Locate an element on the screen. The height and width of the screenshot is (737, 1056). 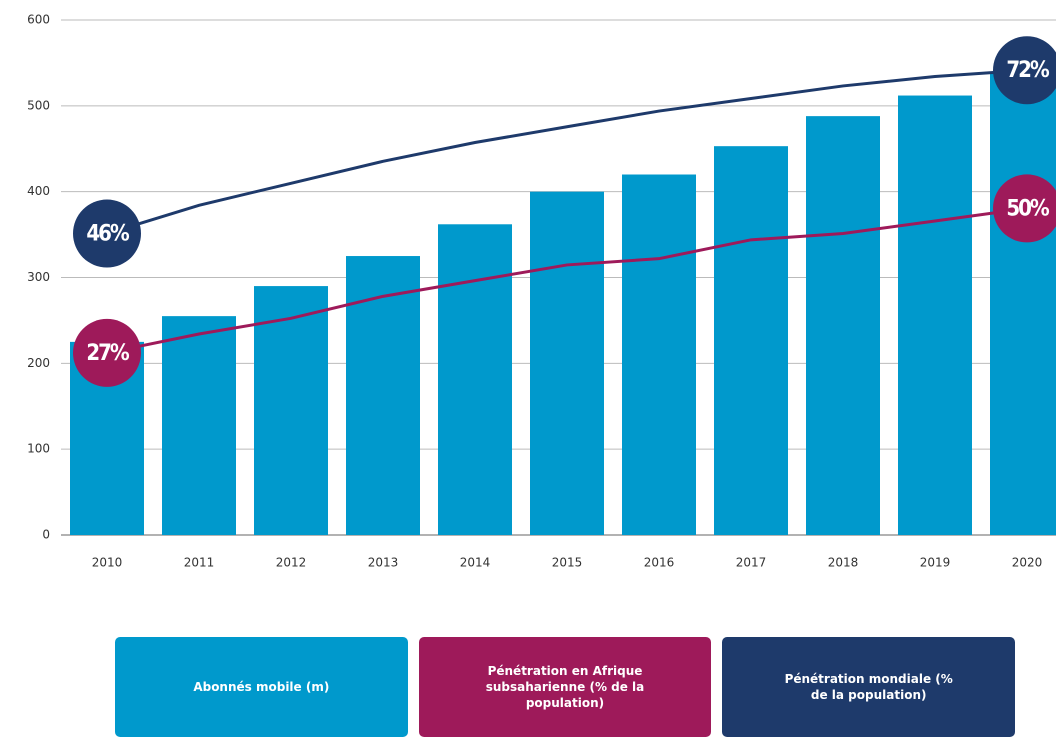
x-tick-label: 2013 is located at coordinates (383, 563).